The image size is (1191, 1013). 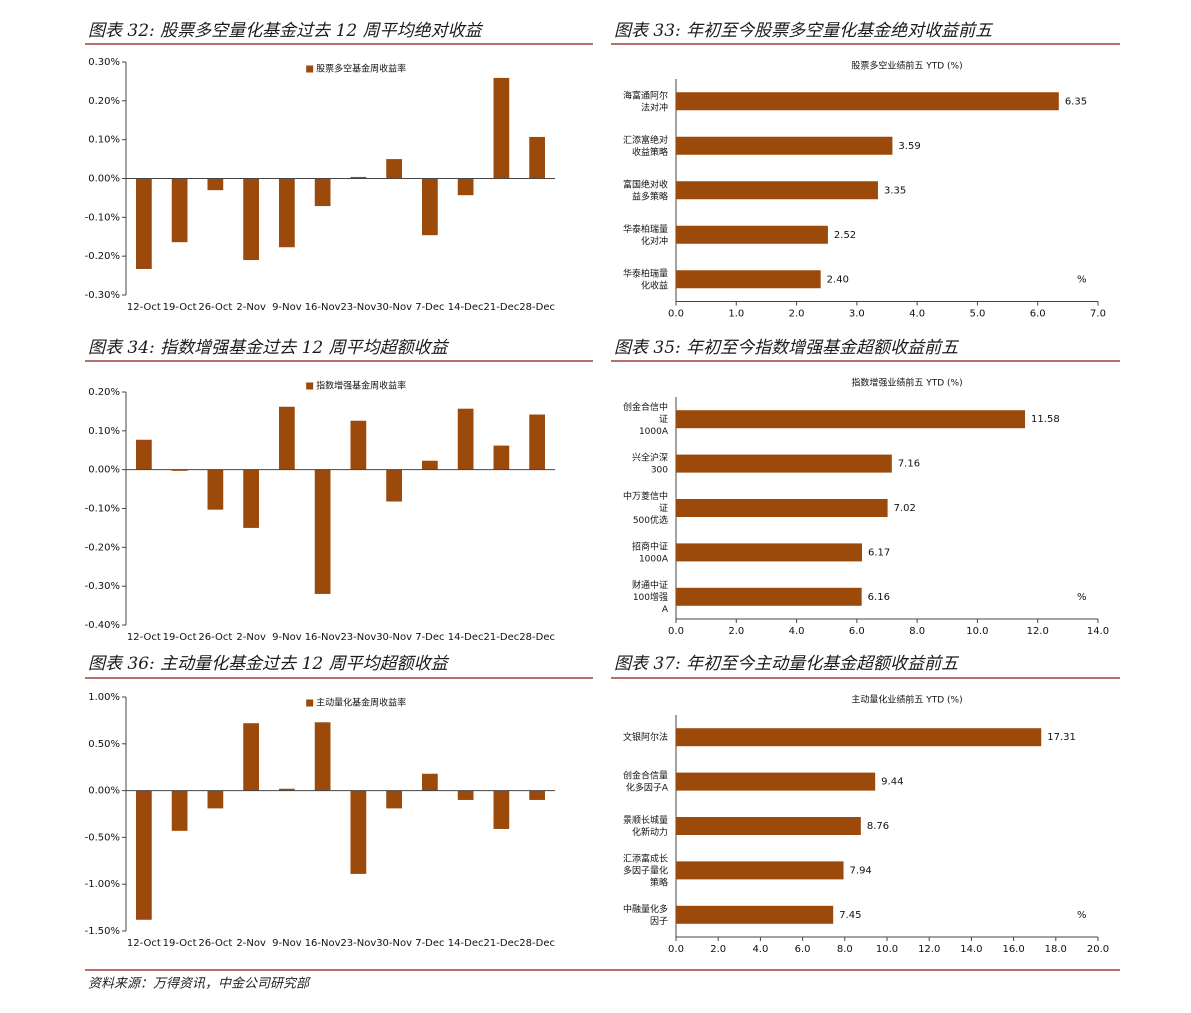 I want to click on x-tick-label: 26-Oct, so click(x=215, y=307).